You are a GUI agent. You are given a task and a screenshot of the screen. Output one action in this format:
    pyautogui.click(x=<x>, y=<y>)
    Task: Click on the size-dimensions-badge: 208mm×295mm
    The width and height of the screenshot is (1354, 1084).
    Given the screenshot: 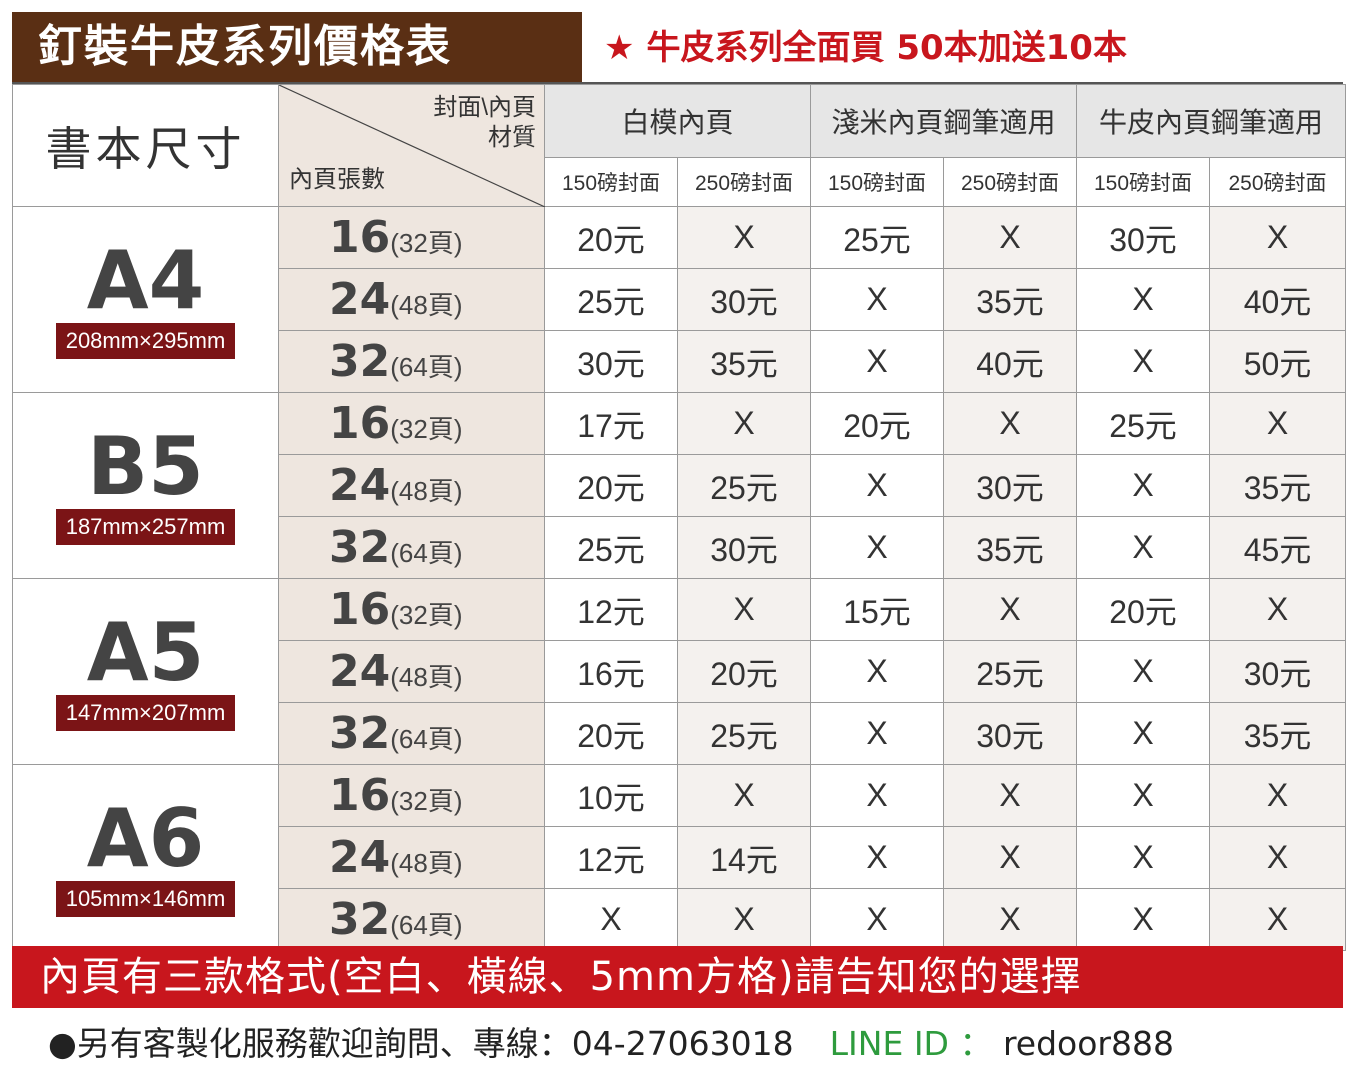 What is the action you would take?
    pyautogui.click(x=145, y=340)
    